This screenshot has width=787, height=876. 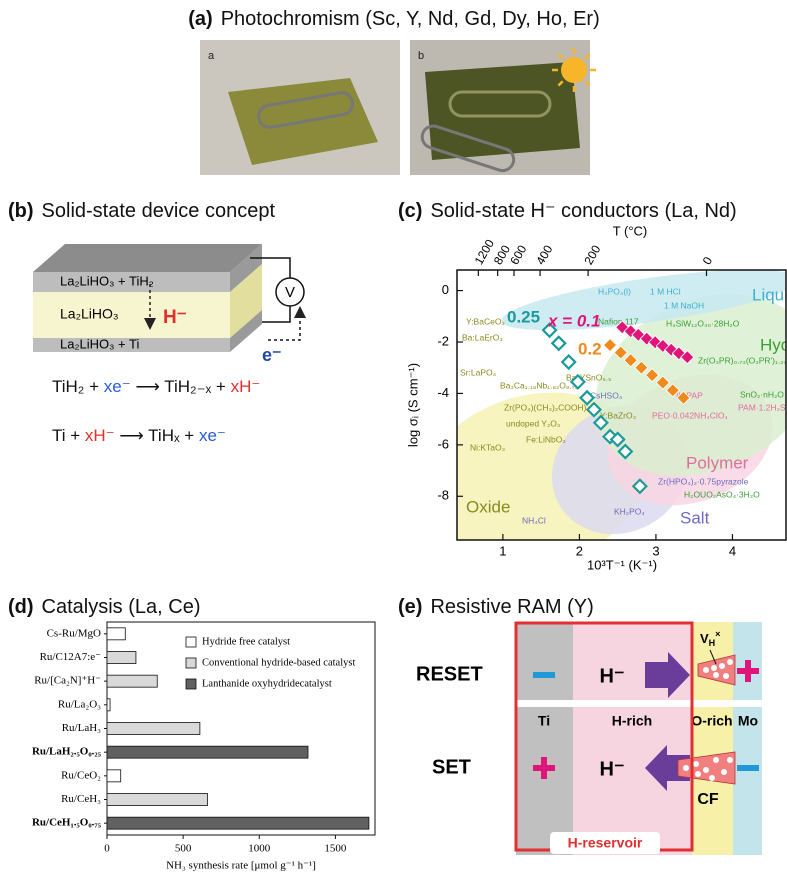 What do you see at coordinates (712, 643) in the screenshot?
I see `vacancy-sub: H` at bounding box center [712, 643].